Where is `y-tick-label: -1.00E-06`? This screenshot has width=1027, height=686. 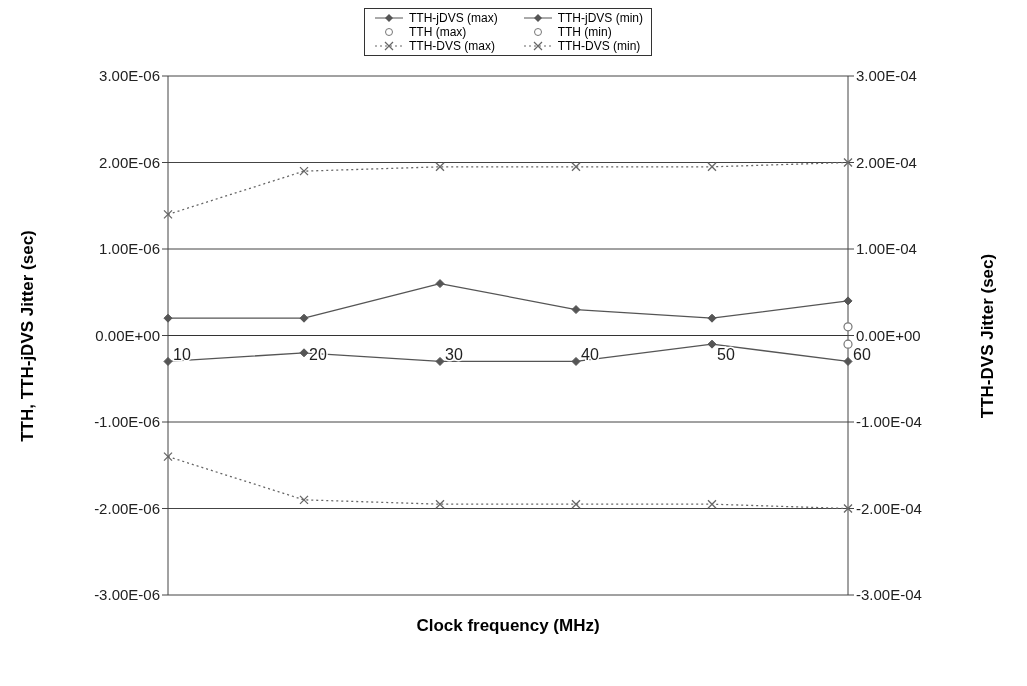 y-tick-label: -1.00E-06 is located at coordinates (127, 422).